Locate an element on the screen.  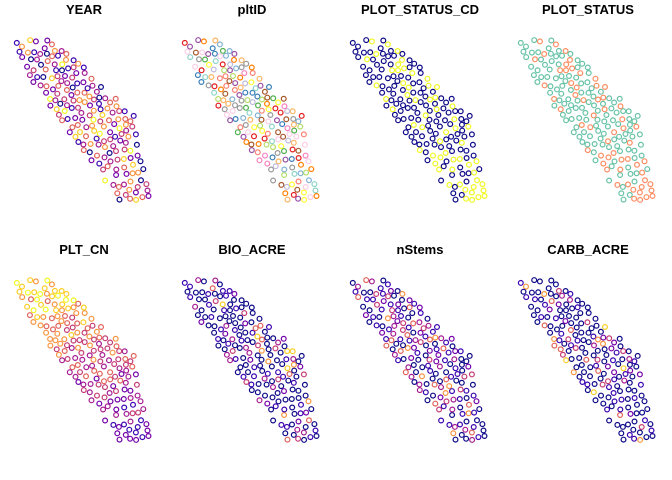
plot-points is located at coordinates (586, 120).